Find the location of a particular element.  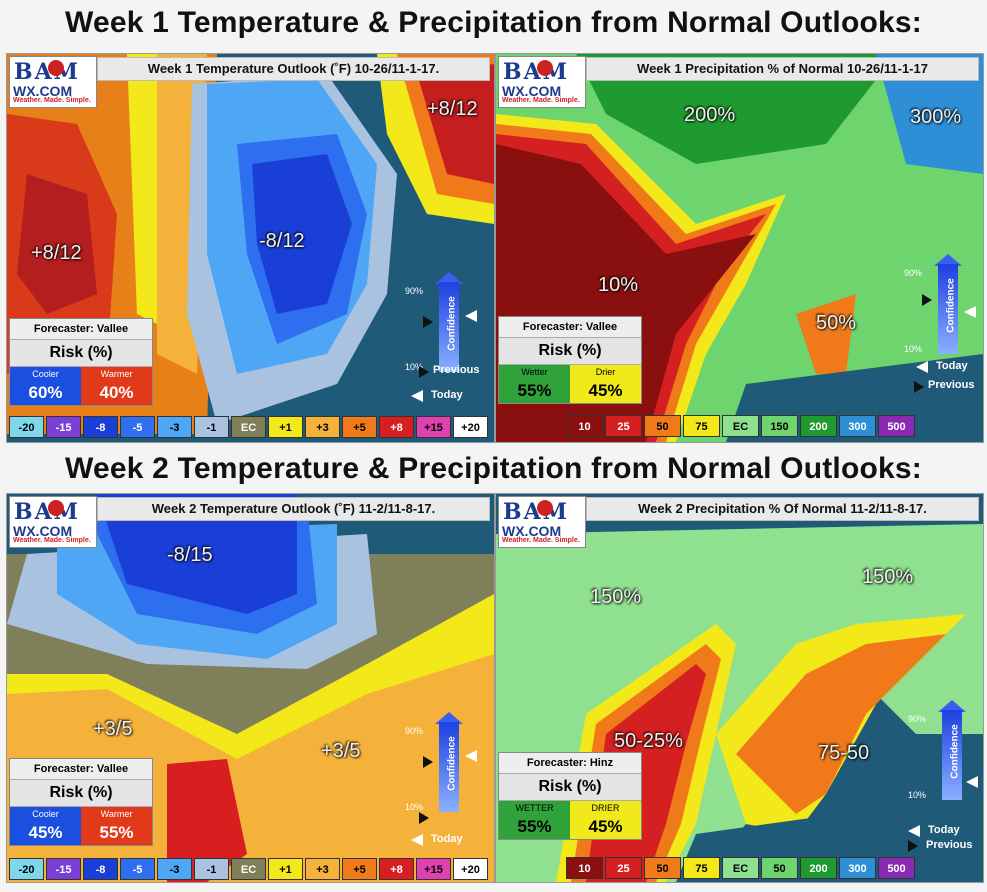

contour-label: -8/15 is located at coordinates (190, 555).